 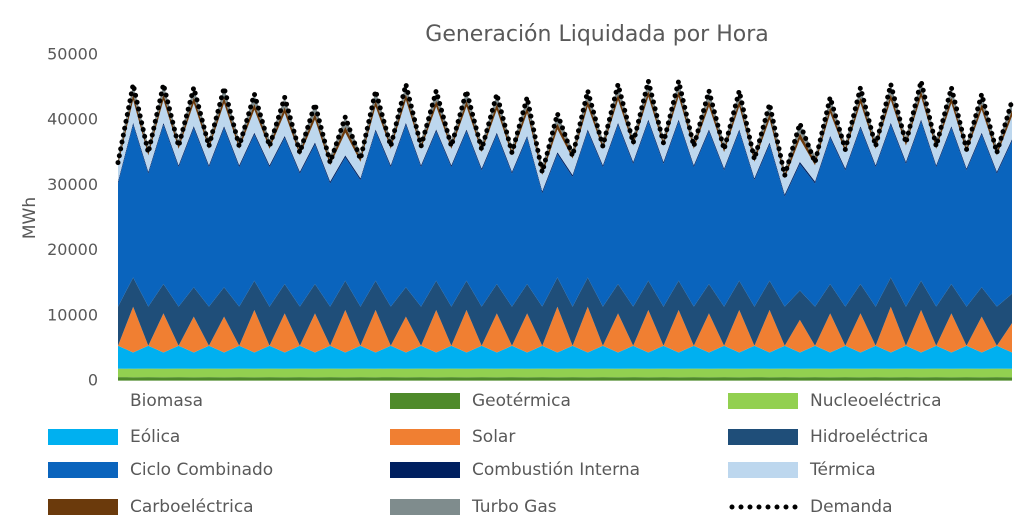 I want to click on chart-title: Generación Liquidada por Hora, so click(x=596, y=34).